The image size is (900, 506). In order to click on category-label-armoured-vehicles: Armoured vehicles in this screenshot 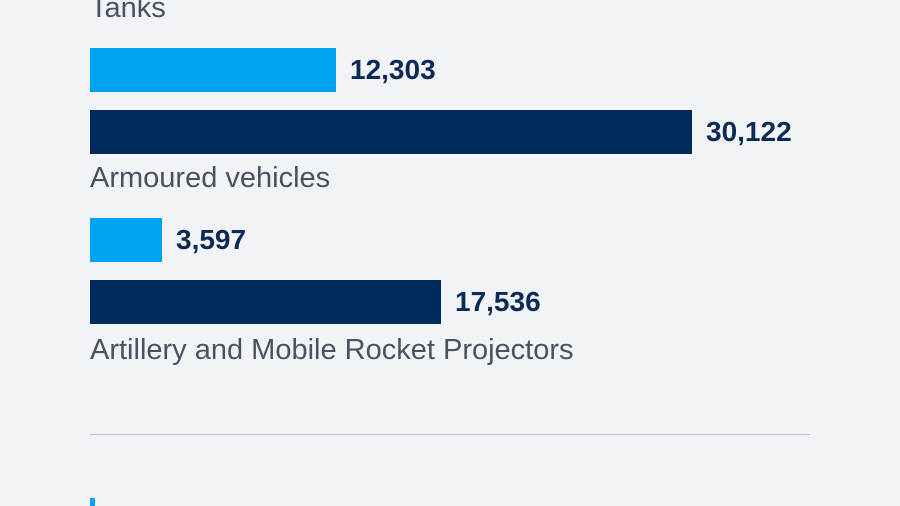, I will do `click(210, 178)`.